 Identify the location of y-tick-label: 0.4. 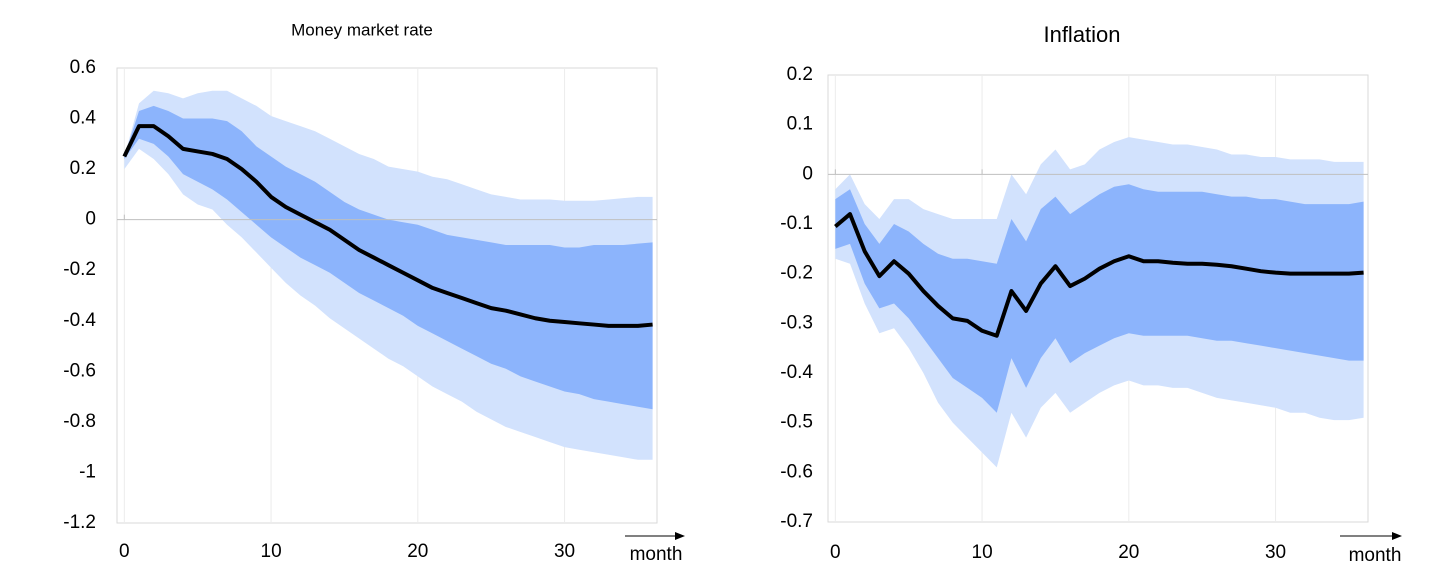
(83, 118).